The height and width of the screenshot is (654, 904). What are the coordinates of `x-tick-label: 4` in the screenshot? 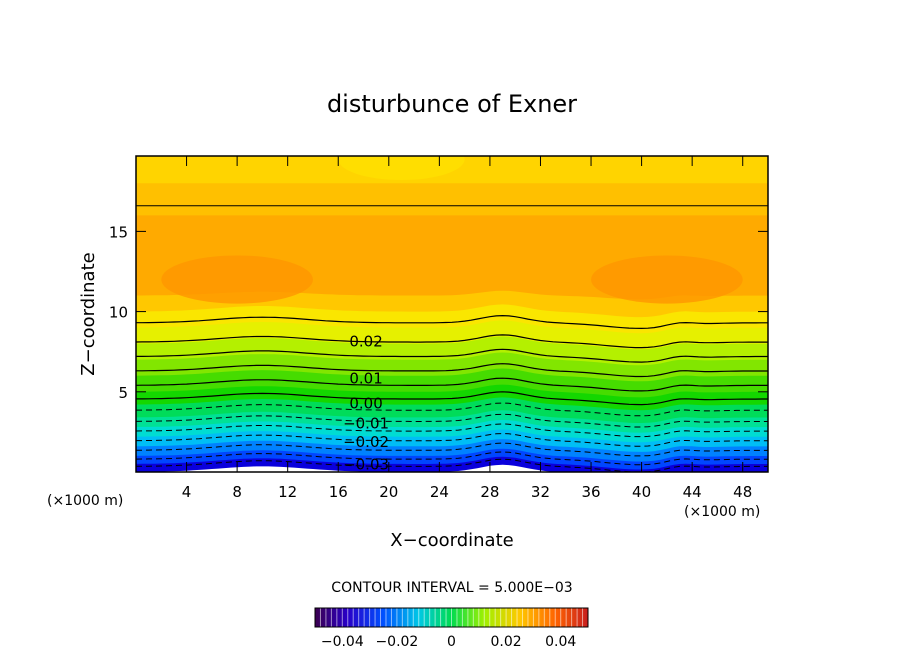 It's located at (187, 492).